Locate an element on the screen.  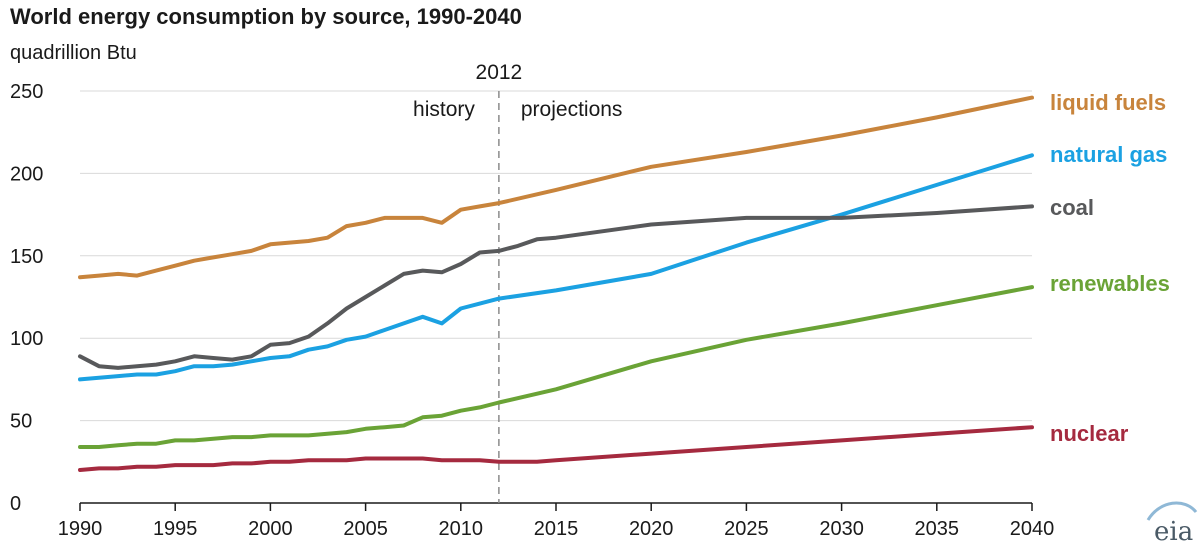
series-label-renewables: renewables is located at coordinates (1110, 283).